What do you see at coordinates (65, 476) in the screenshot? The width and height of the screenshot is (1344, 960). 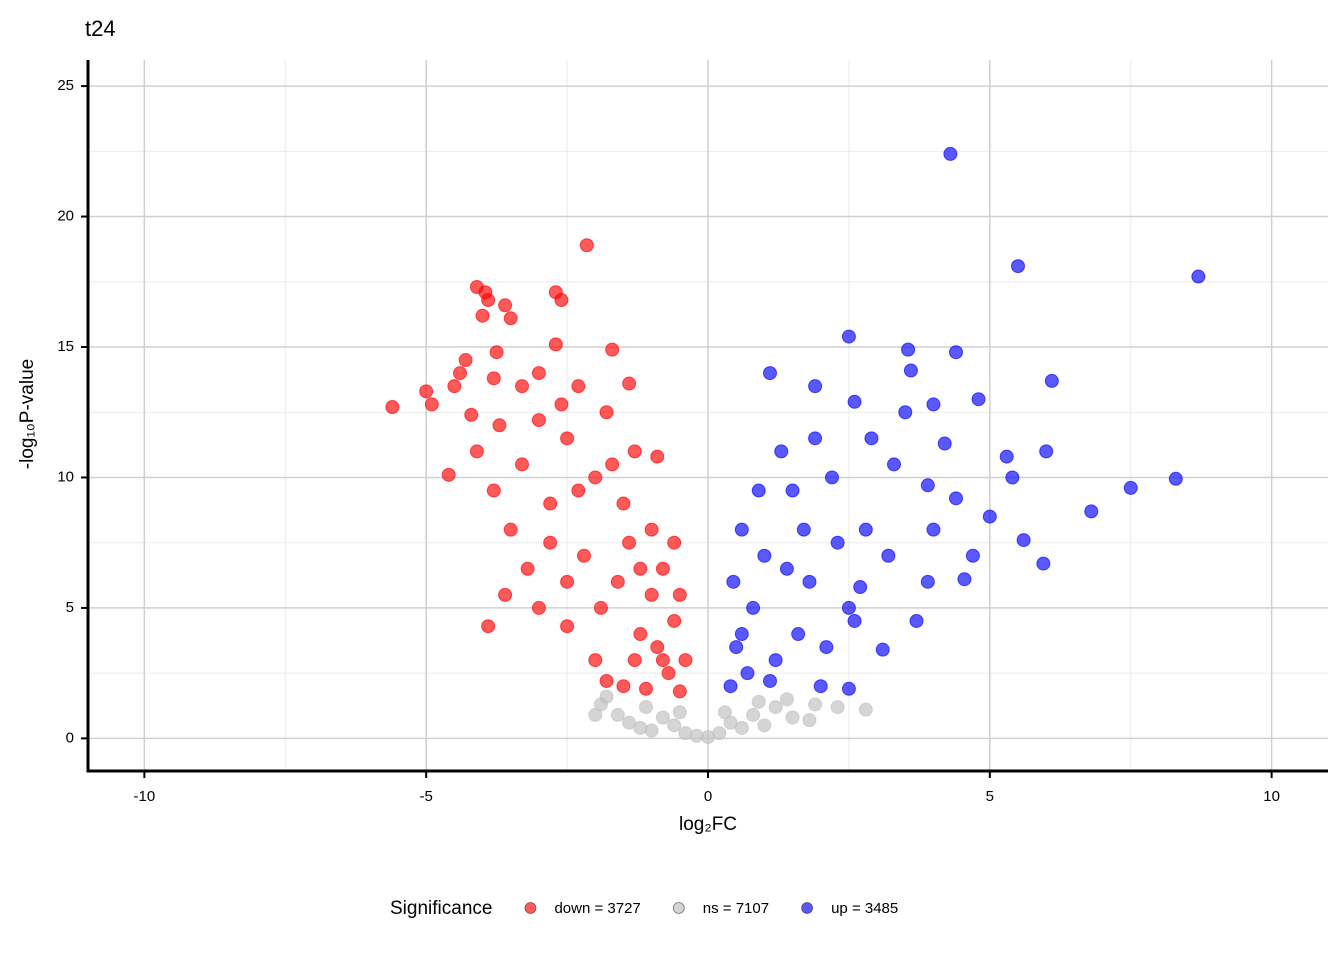 I see `y-tick-label: 10` at bounding box center [65, 476].